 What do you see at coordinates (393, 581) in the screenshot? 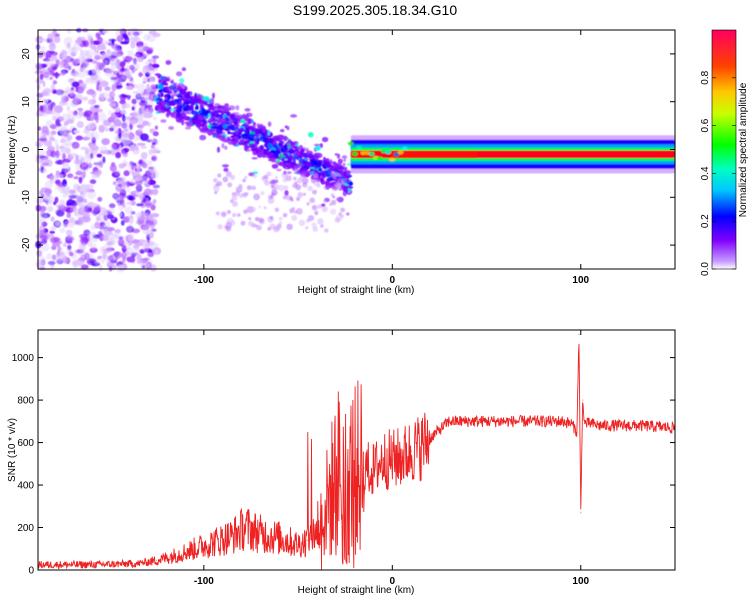
I see `snr-xtick-label: 0` at bounding box center [393, 581].